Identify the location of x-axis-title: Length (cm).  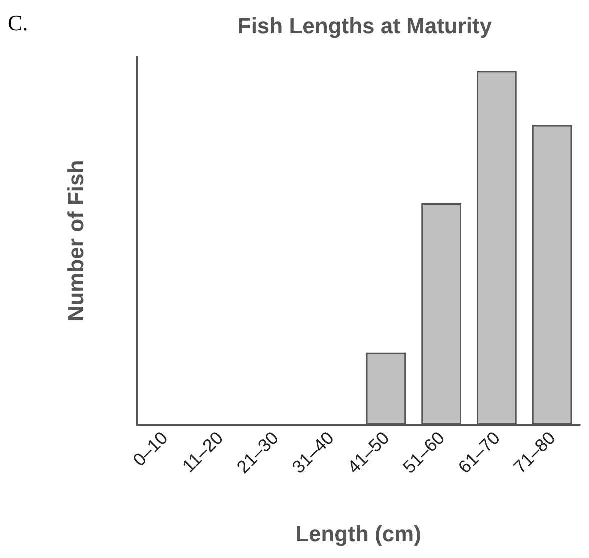
(359, 534).